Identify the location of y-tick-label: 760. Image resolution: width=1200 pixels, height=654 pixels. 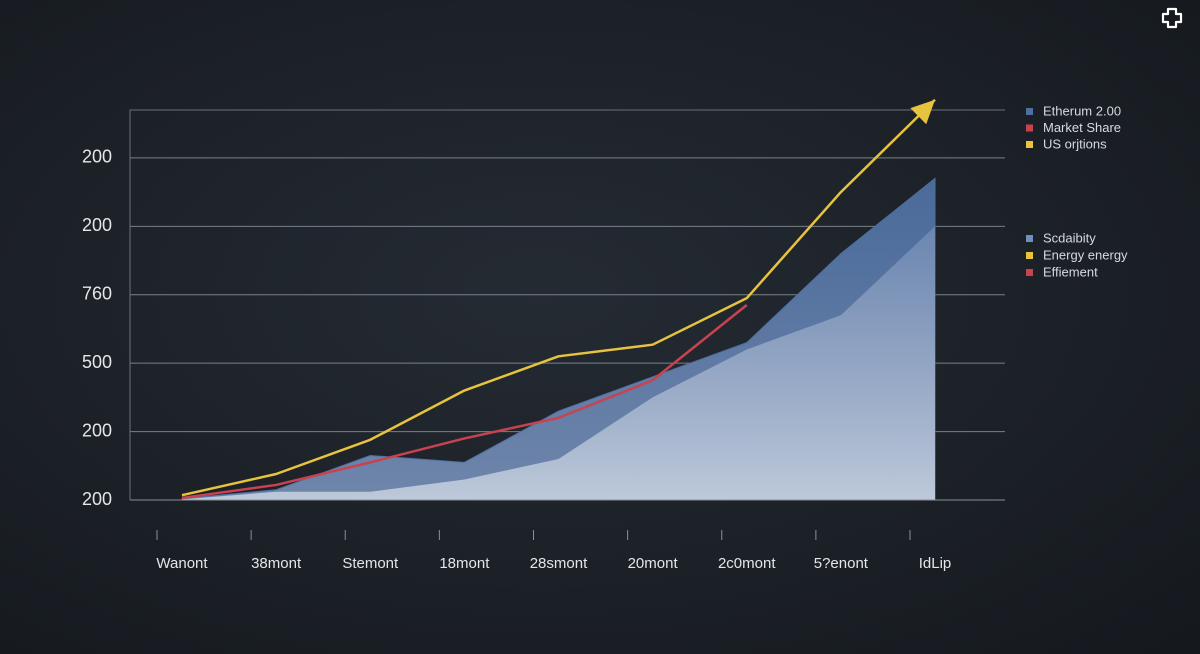
(97, 293).